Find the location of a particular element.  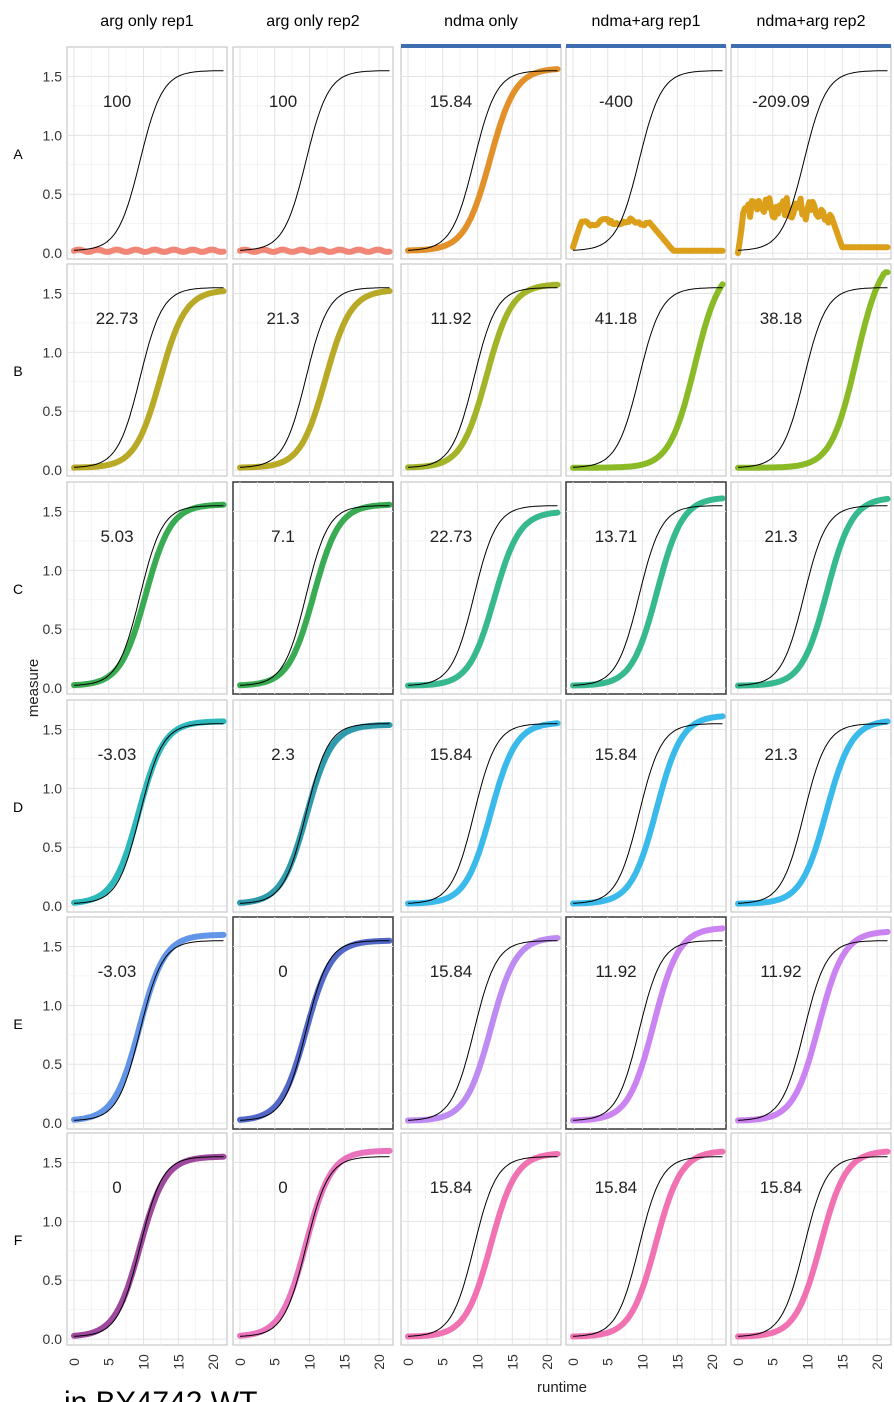

panel: 41.18 is located at coordinates (646, 370).